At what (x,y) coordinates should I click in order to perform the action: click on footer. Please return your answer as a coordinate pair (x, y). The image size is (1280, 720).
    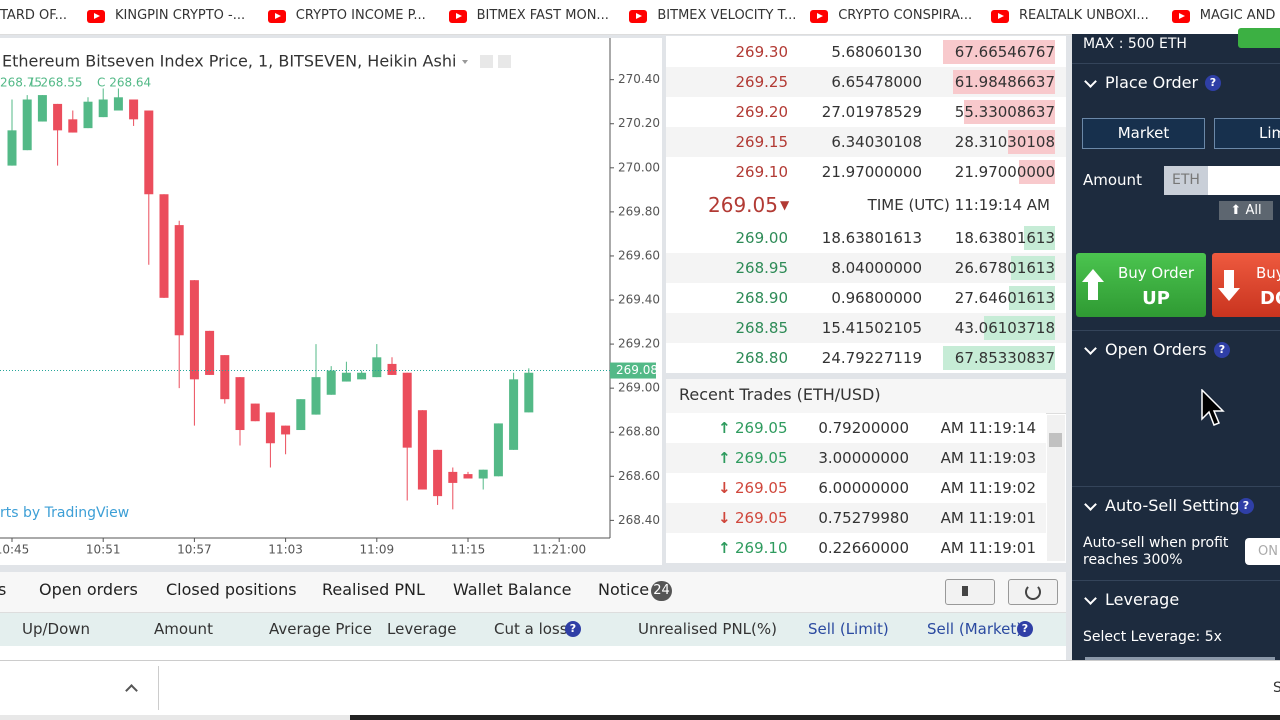
    Looking at the image, I should click on (640, 687).